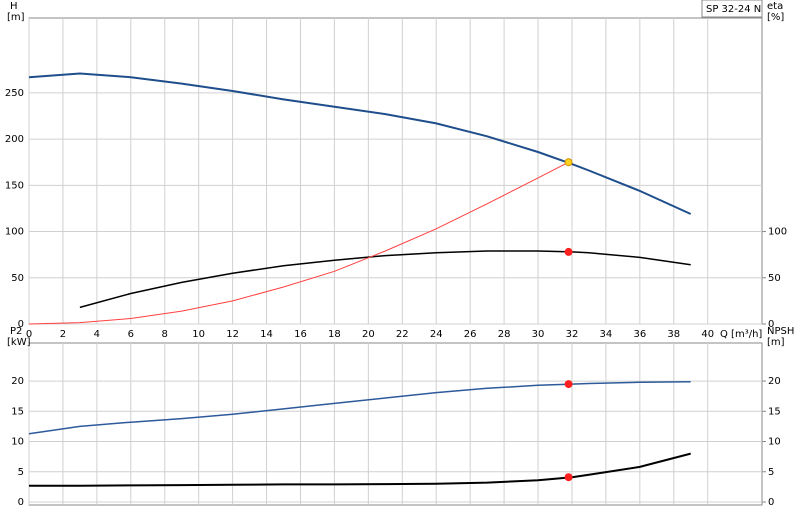 This screenshot has height=520, width=800. I want to click on y2-axis-unit: [m], so click(776, 342).